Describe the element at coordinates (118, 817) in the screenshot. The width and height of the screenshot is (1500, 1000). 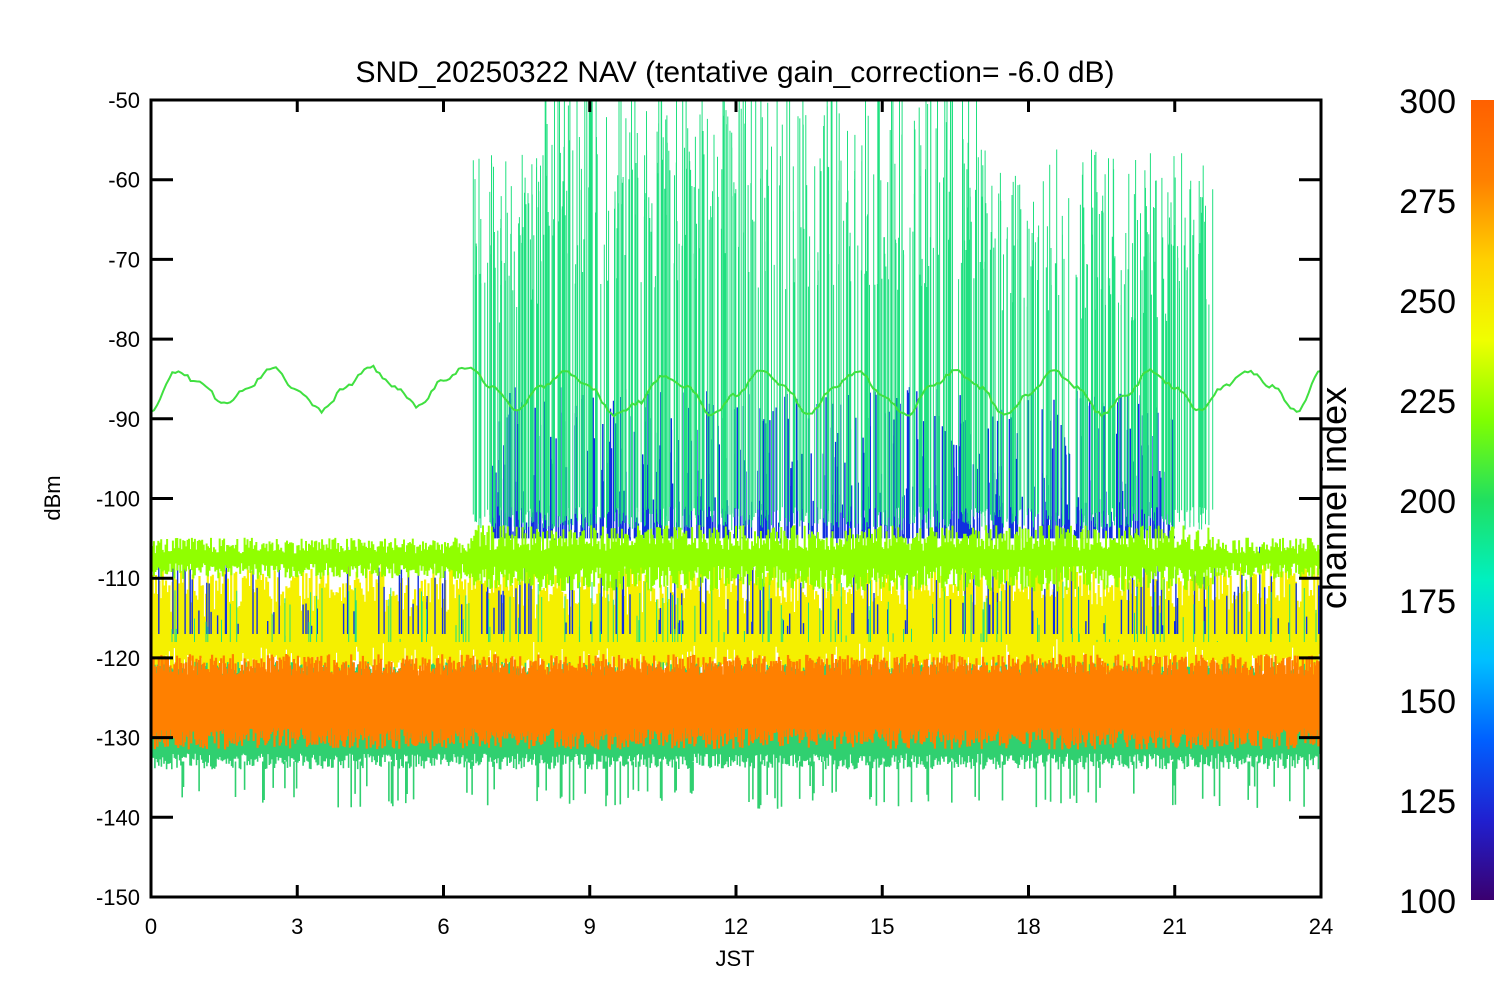
I see `y-tick-label: -140` at that location.